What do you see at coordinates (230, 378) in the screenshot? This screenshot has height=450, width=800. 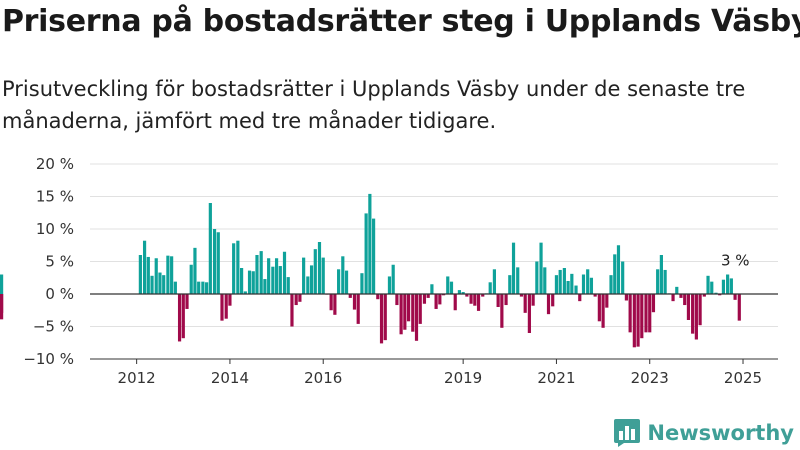 I see `x-tick-label: 2014` at bounding box center [230, 378].